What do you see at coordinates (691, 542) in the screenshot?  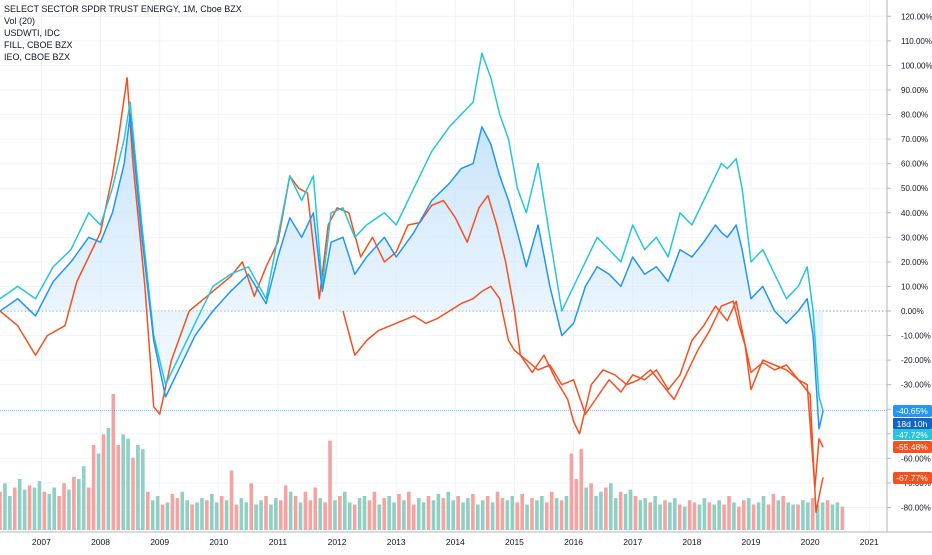 I see `x-tick-label: 2018` at bounding box center [691, 542].